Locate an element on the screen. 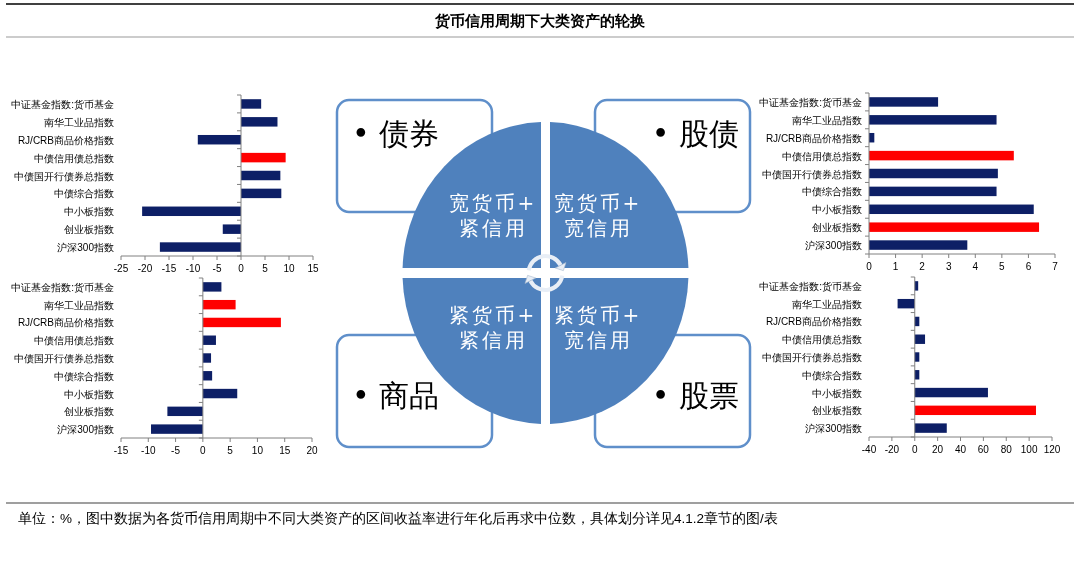 The width and height of the screenshot is (1080, 565). x-tick-label: 4 is located at coordinates (975, 266).